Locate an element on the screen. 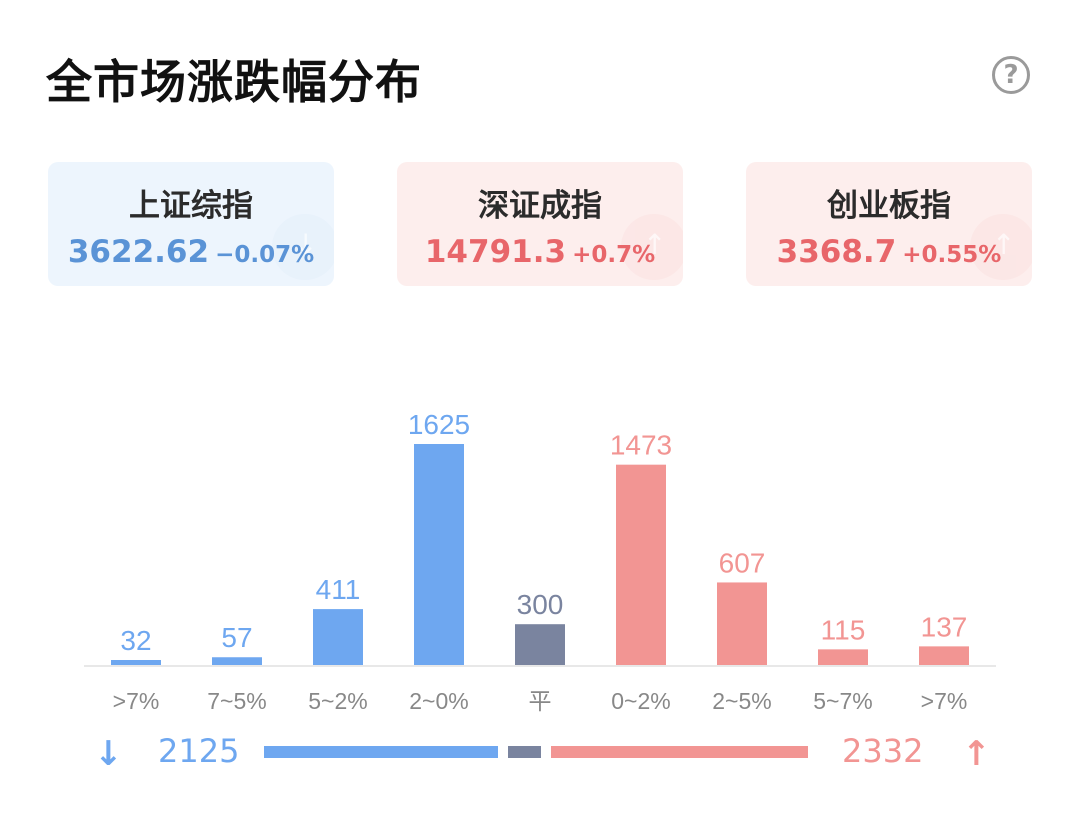 The height and width of the screenshot is (814, 1080). x-tick-label-1: 7~5% is located at coordinates (236, 701).